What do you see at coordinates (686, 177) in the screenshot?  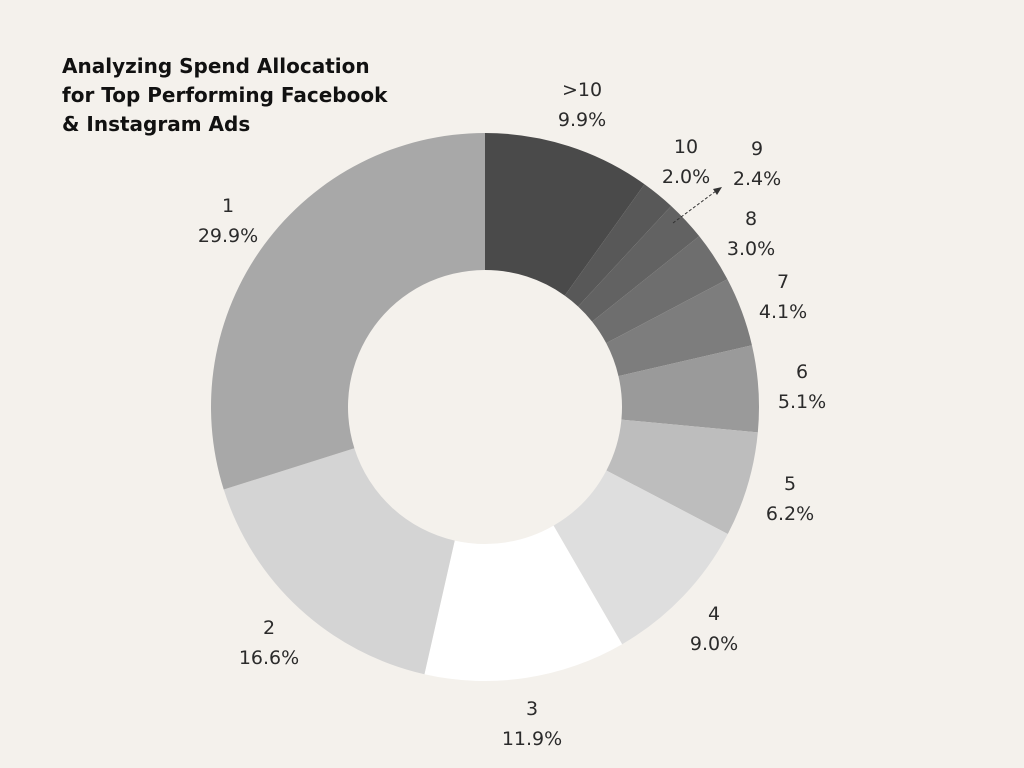 I see `slice-percent-label: 2.0%` at bounding box center [686, 177].